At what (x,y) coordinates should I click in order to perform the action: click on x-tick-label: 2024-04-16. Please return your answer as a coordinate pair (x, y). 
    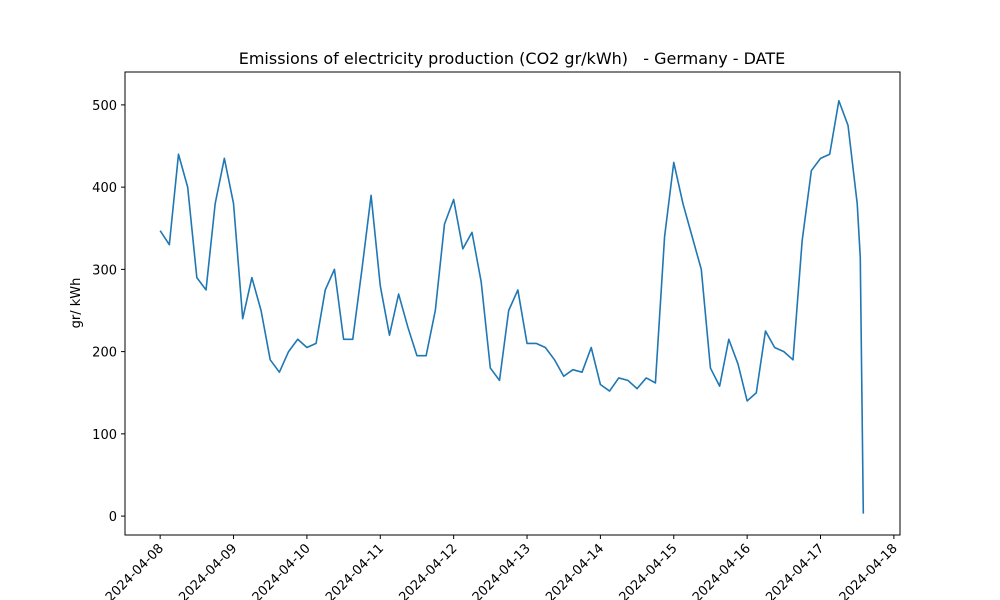
    Looking at the image, I should click on (722, 570).